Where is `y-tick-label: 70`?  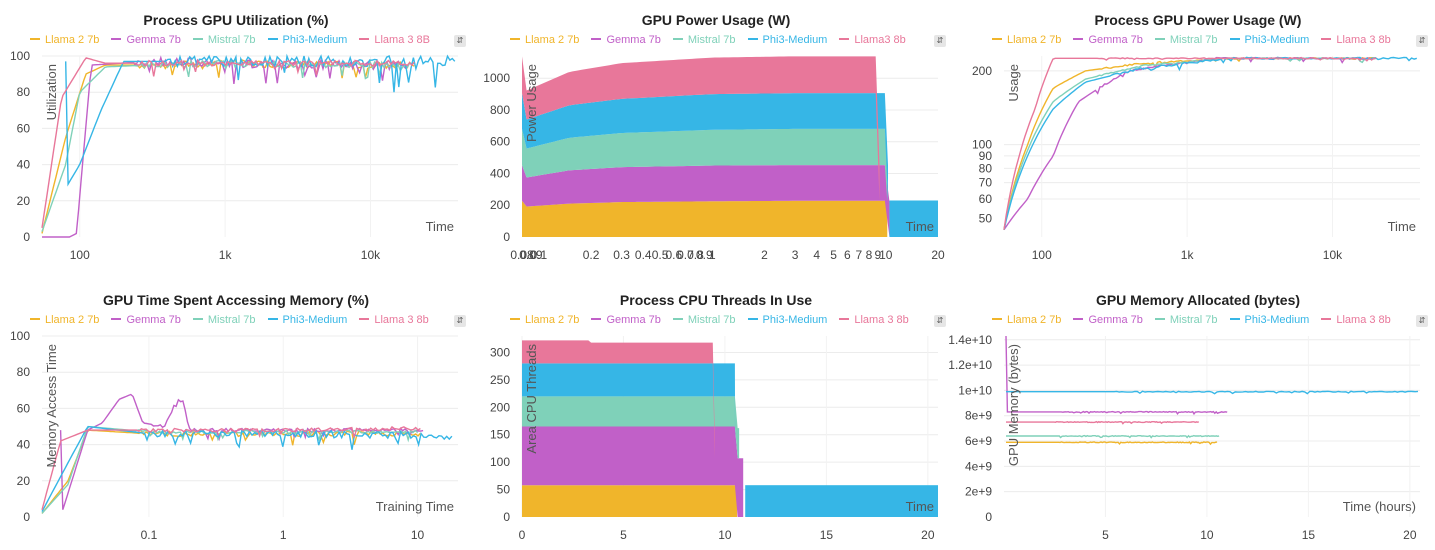
y-tick-label: 70 is located at coordinates (986, 183).